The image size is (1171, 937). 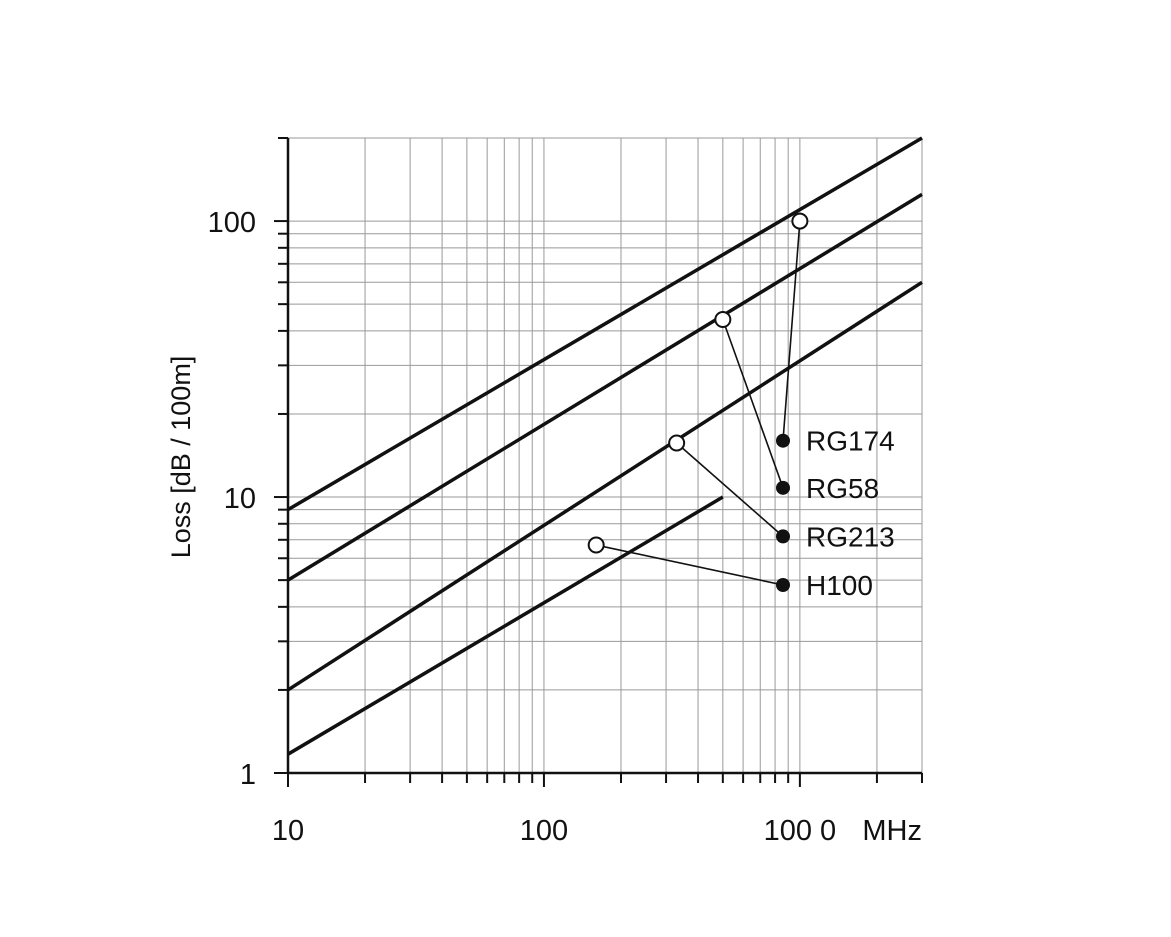 I want to click on y-axis-title: Loss [dB / 100m], so click(x=181, y=457).